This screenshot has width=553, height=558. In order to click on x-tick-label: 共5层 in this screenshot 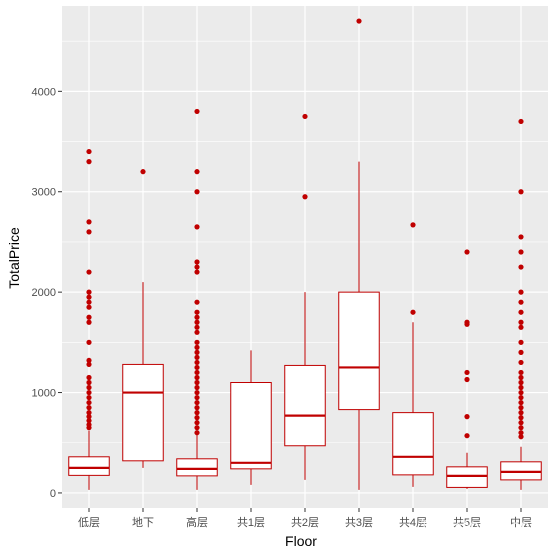, I will do `click(467, 522)`.